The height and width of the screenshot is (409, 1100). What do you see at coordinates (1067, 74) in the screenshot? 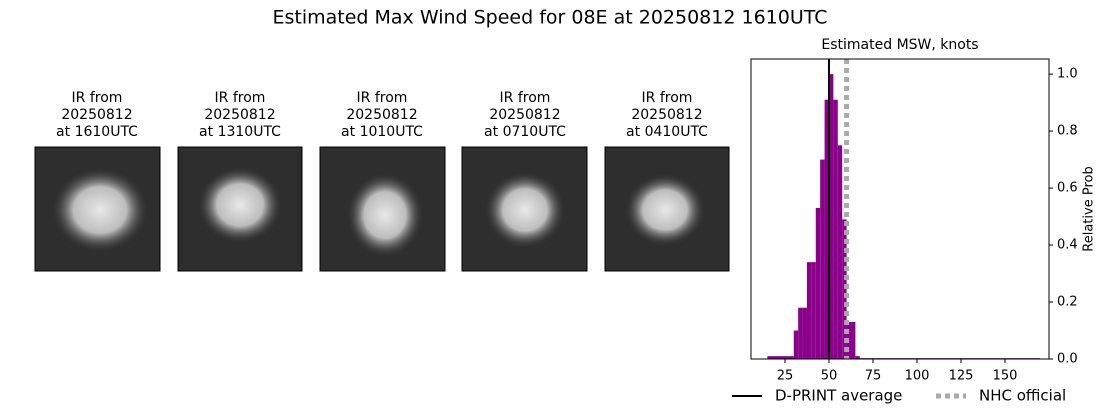
I see `y-tick-label: 1.0` at bounding box center [1067, 74].